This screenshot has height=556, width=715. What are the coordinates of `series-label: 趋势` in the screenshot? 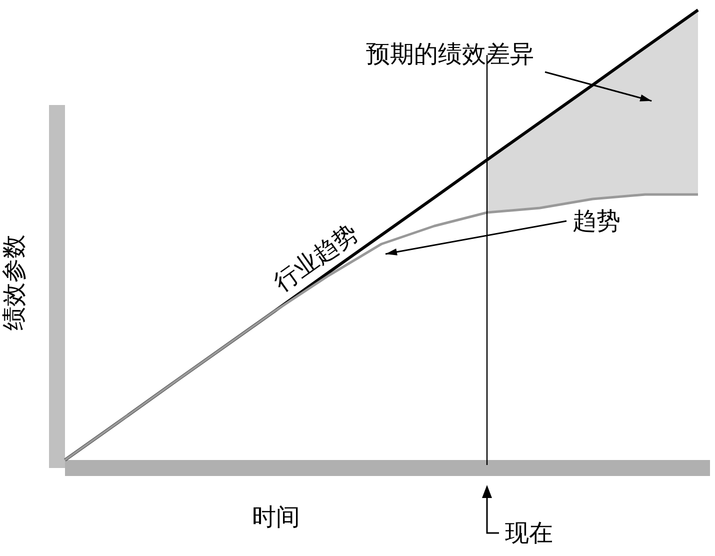 It's located at (596, 222).